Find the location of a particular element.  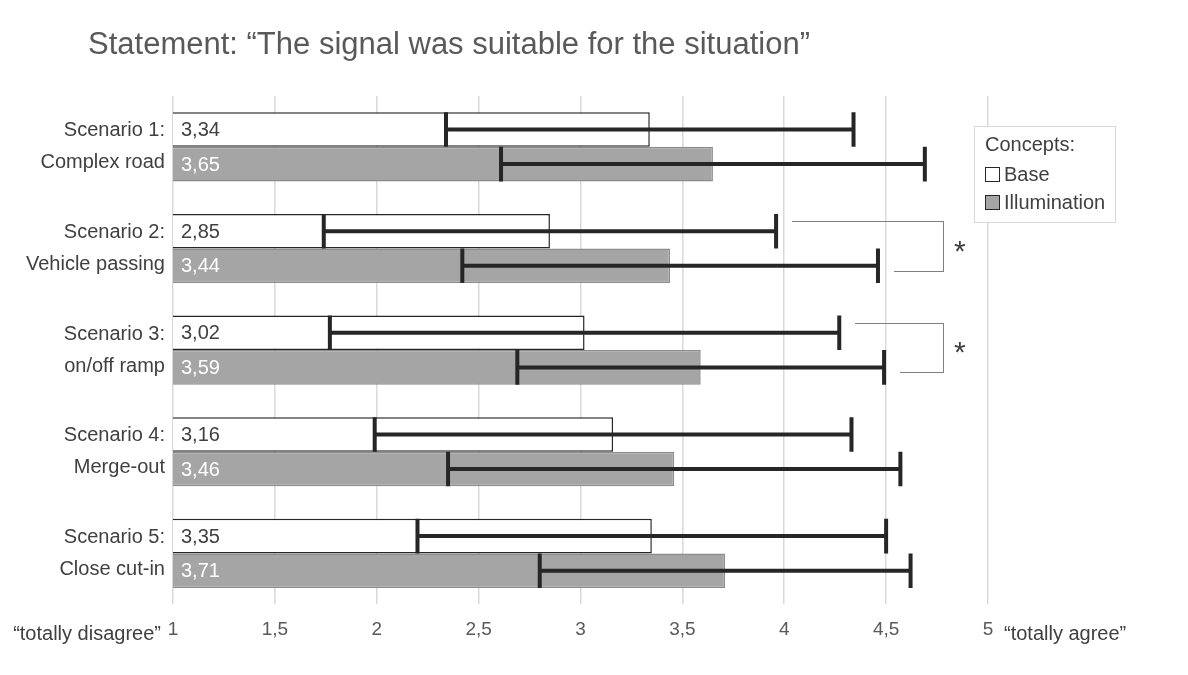

data-label: 3,02 is located at coordinates (200, 332).